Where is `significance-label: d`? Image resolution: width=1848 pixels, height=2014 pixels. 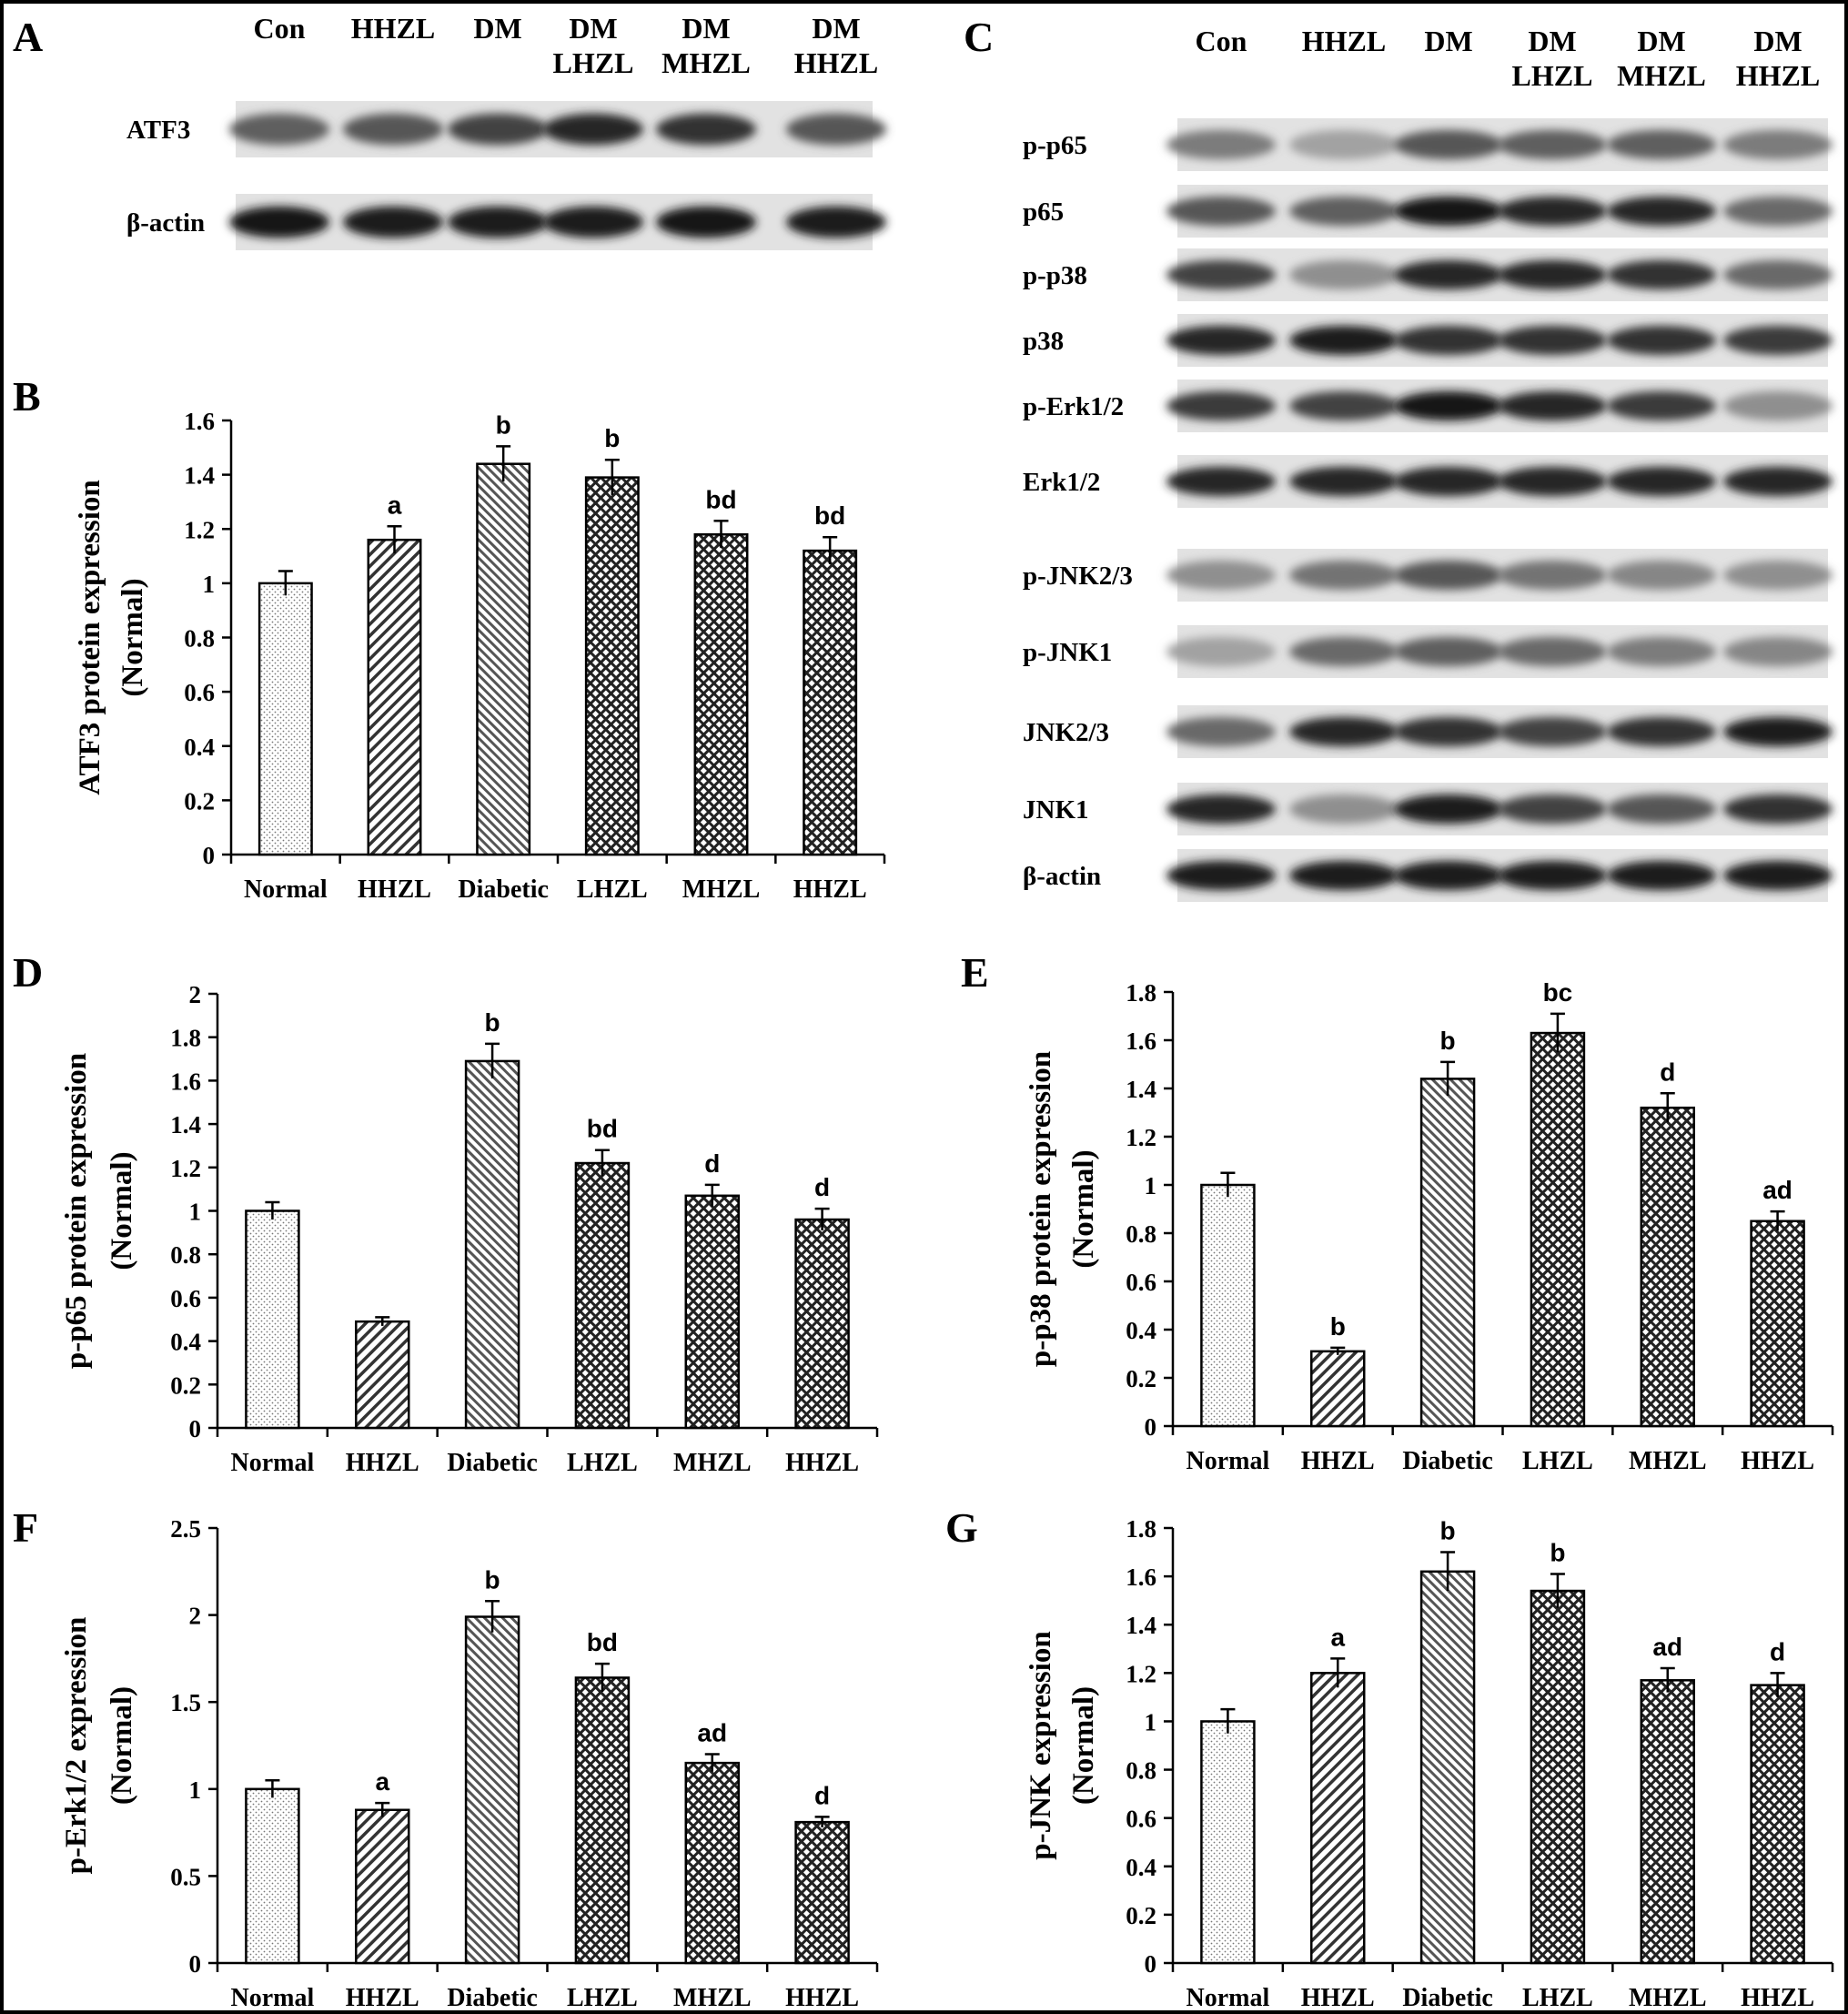 significance-label: d is located at coordinates (1667, 1072).